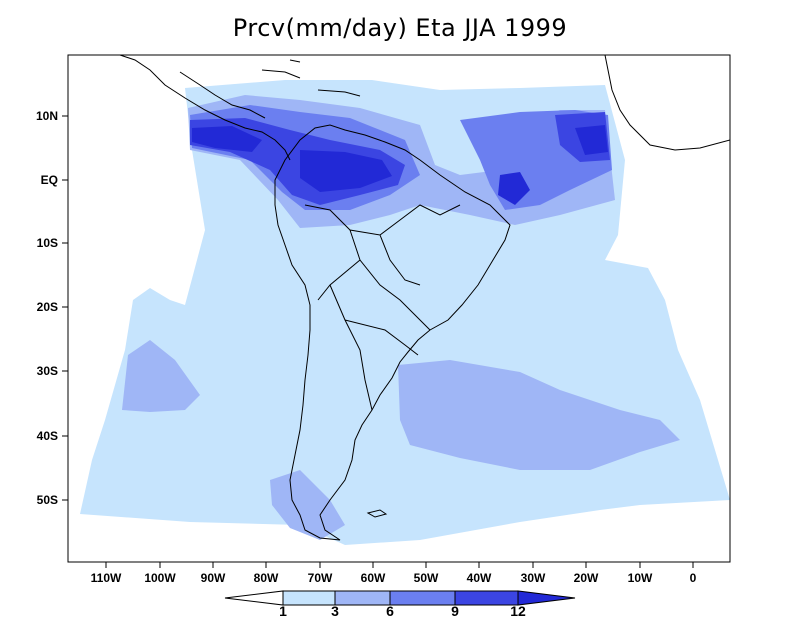 The width and height of the screenshot is (800, 618). Describe the element at coordinates (283, 610) in the screenshot. I see `colorbar-label: 1` at that location.